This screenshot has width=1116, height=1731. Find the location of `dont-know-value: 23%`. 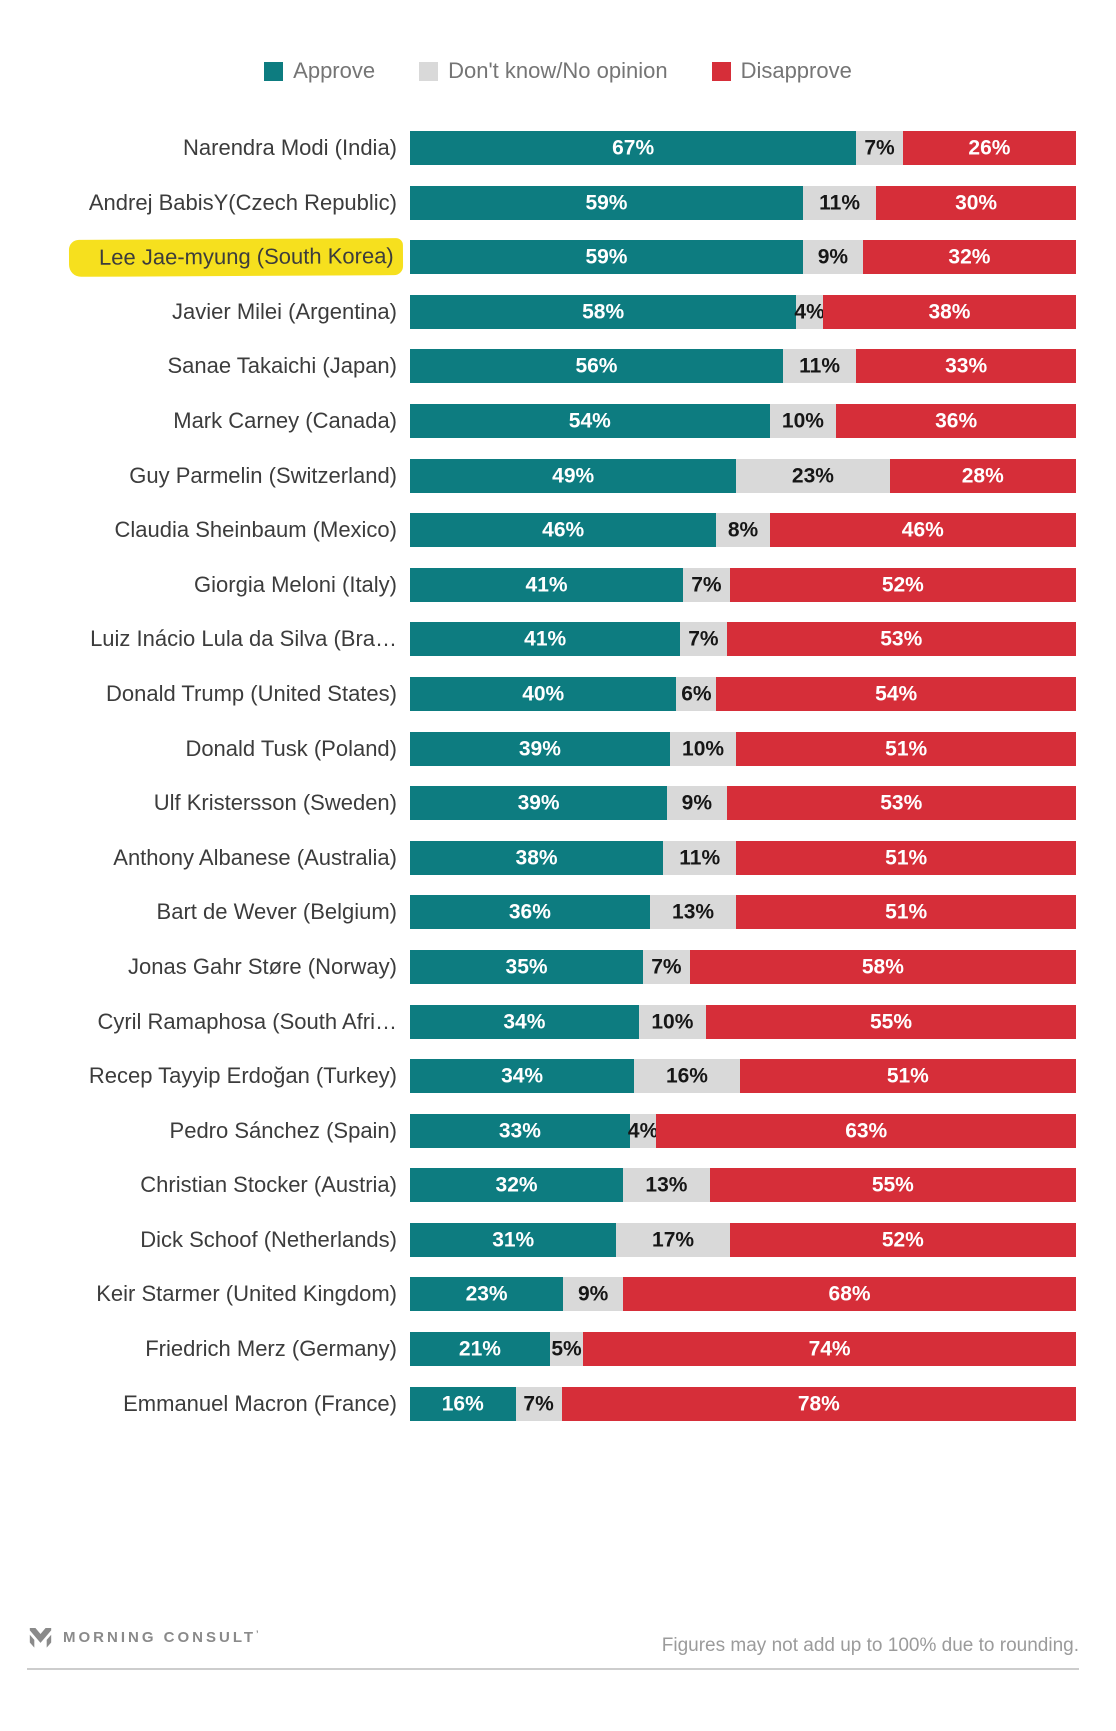

dont-know-value: 23% is located at coordinates (812, 476).